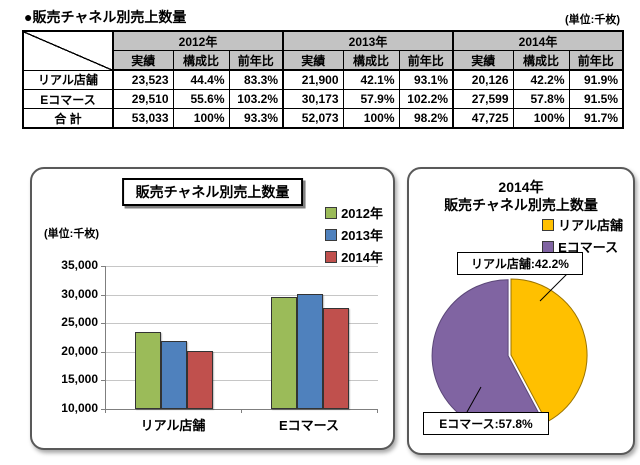 The width and height of the screenshot is (640, 465). Describe the element at coordinates (368, 40) in the screenshot. I see `year-header: 2013年` at that location.